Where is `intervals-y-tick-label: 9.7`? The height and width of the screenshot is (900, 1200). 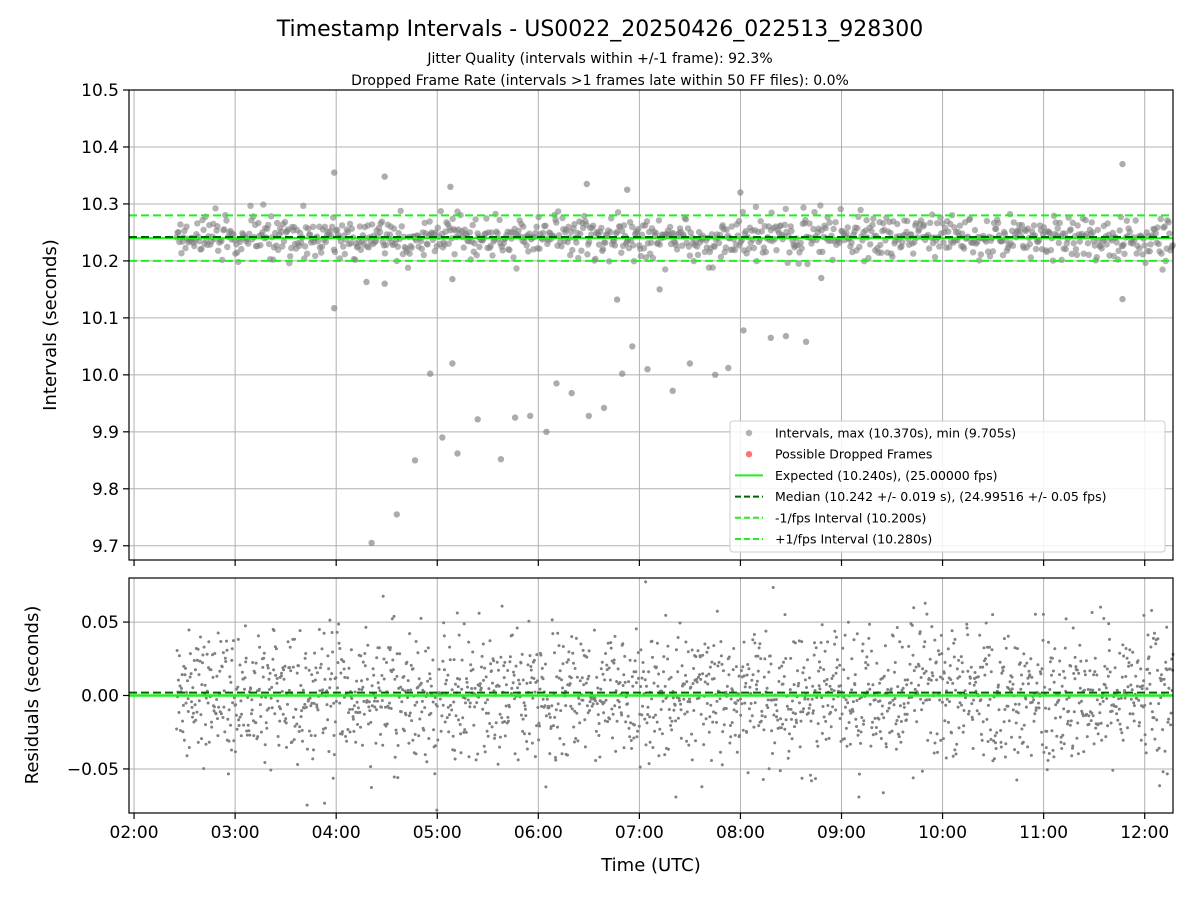 intervals-y-tick-label: 9.7 is located at coordinates (105, 547).